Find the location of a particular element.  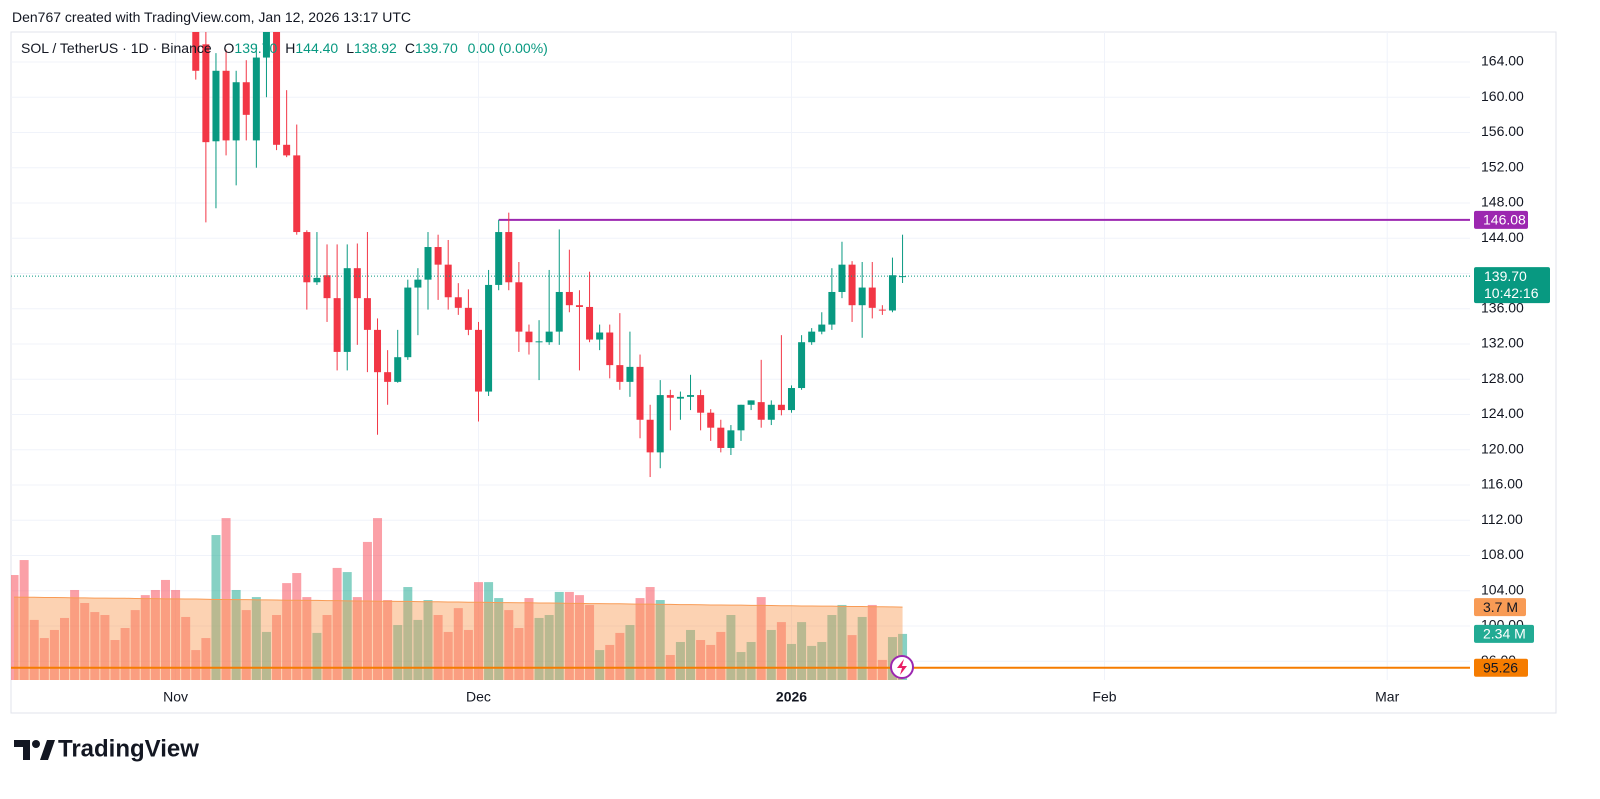

y-tick-label: 144.00 is located at coordinates (1502, 237).